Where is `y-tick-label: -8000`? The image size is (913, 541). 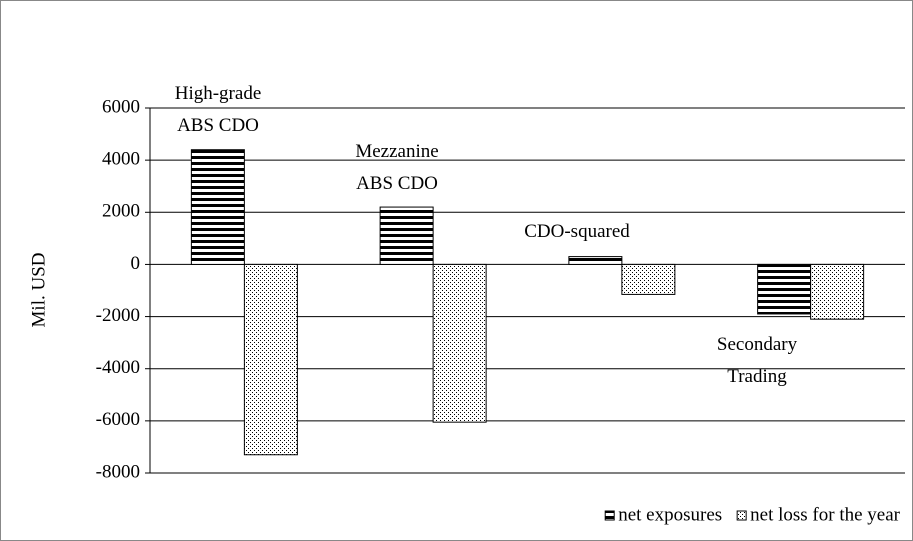
y-tick-label: -8000 is located at coordinates (118, 471).